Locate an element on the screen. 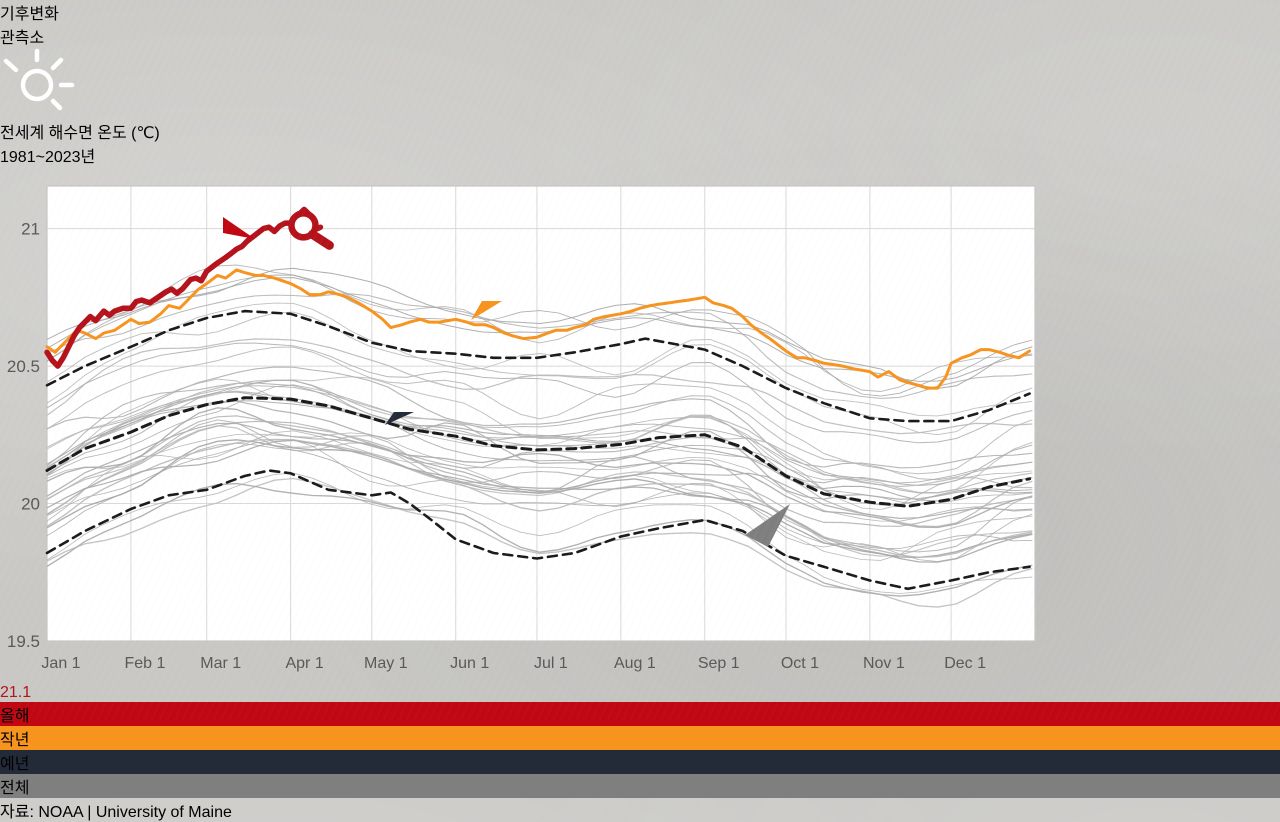 Image resolution: width=1280 pixels, height=822 pixels. title-prefix: 전세계 is located at coordinates (22, 133).